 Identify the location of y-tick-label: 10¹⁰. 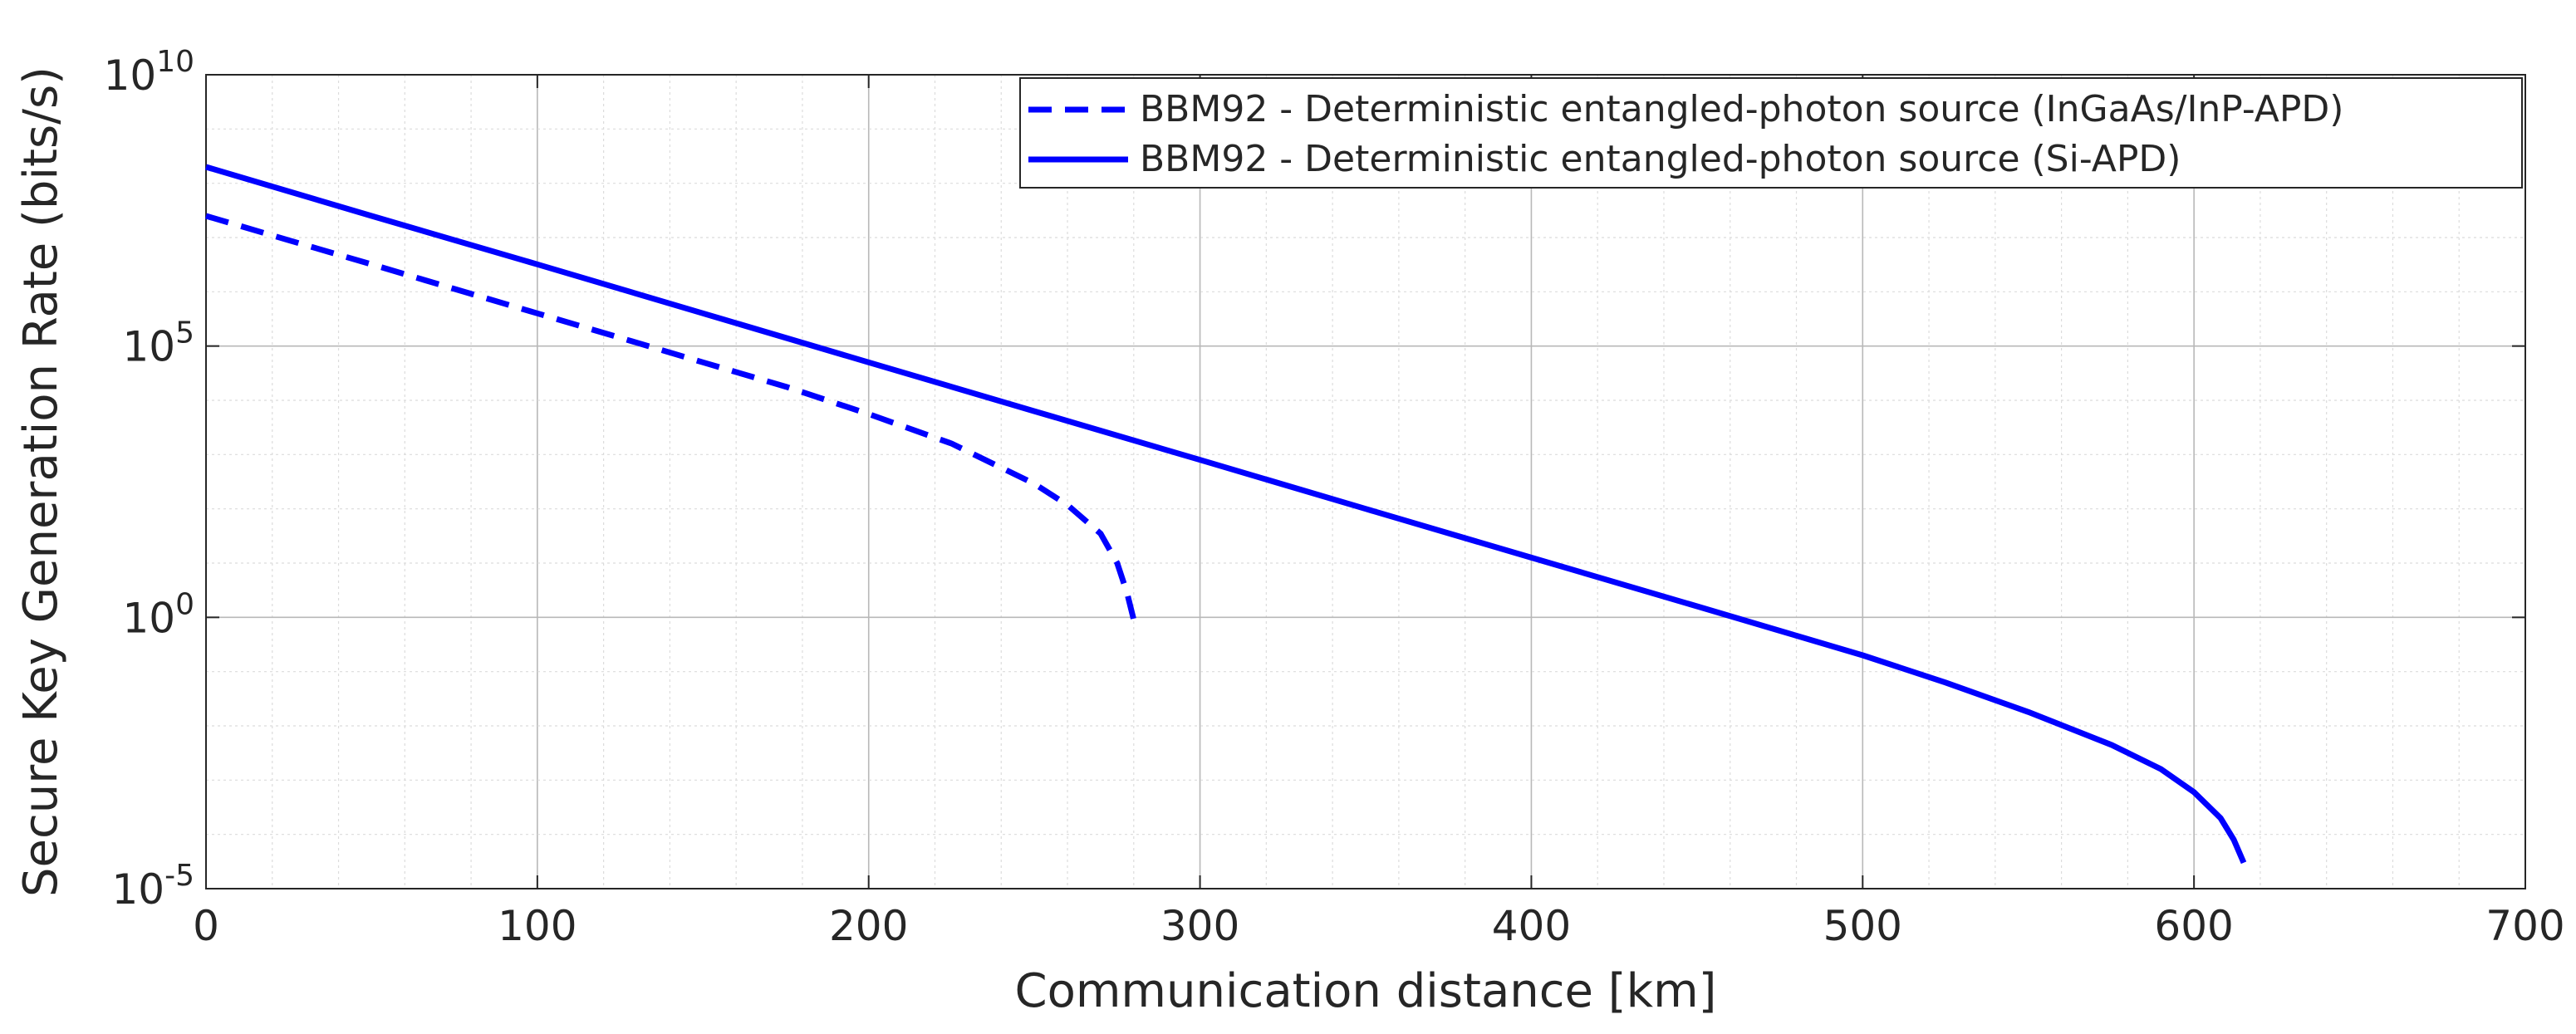
(149, 72).